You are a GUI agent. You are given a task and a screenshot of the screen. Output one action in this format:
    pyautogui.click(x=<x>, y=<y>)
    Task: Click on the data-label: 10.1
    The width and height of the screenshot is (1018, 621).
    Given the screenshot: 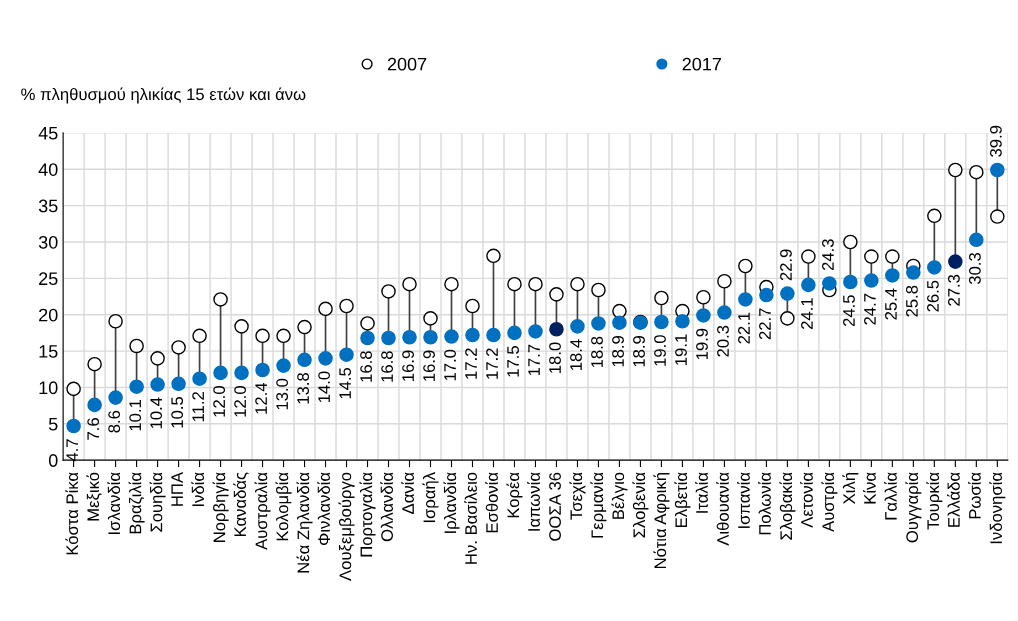 What is the action you would take?
    pyautogui.click(x=135, y=415)
    